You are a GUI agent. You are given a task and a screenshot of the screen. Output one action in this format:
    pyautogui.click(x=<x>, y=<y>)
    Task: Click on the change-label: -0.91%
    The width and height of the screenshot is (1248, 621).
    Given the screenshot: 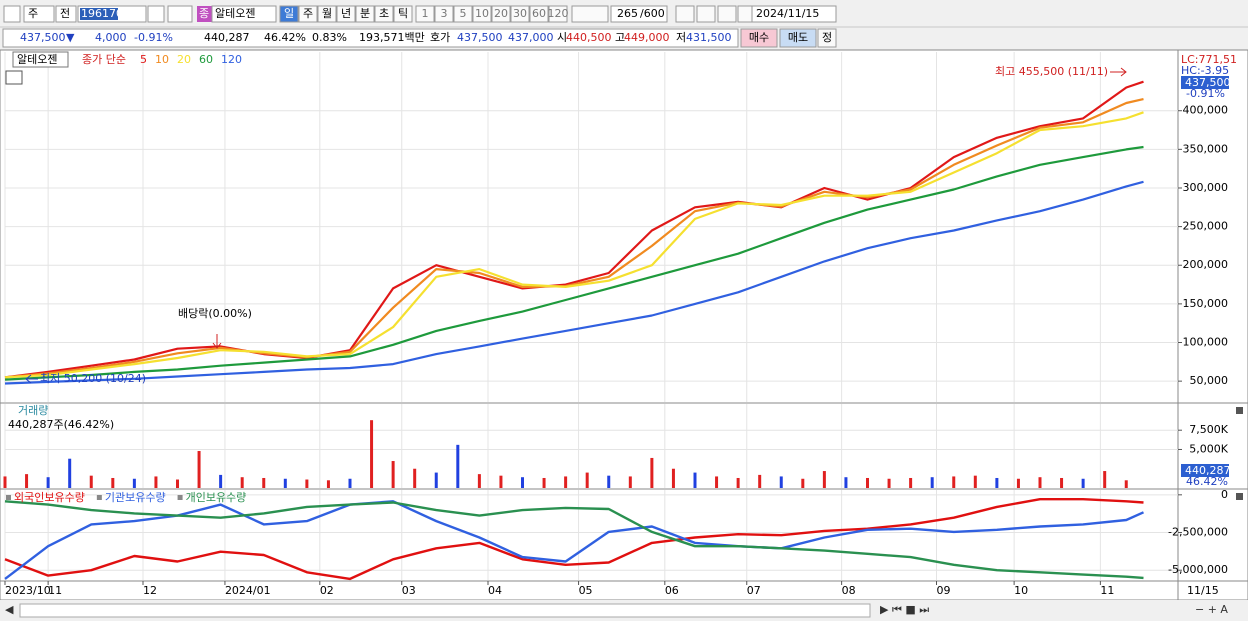 What is the action you would take?
    pyautogui.click(x=1205, y=93)
    